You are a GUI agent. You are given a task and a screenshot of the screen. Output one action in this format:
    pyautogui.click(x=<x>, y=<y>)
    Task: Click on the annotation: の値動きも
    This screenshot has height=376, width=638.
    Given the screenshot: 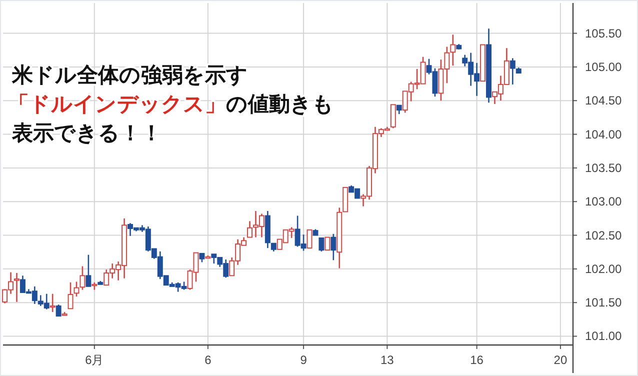 What is the action you would take?
    pyautogui.click(x=280, y=104)
    